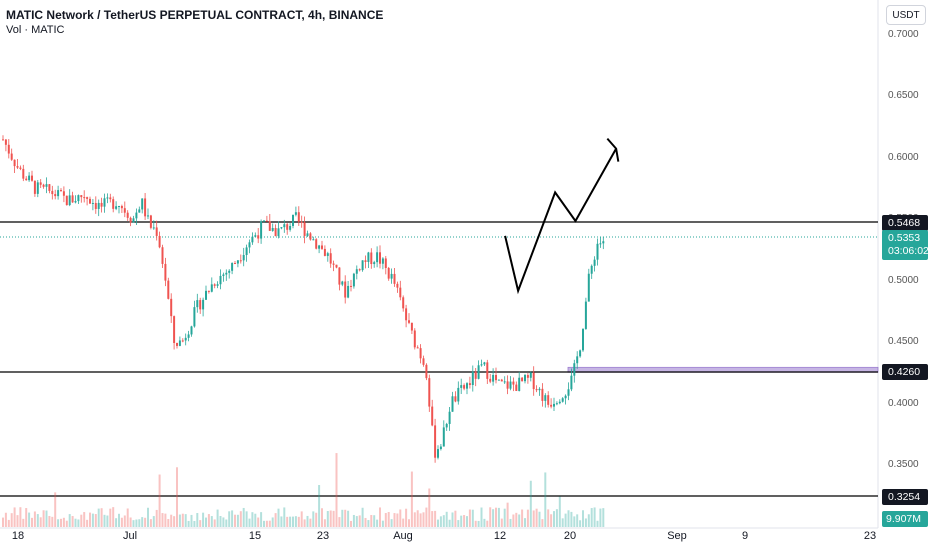  What do you see at coordinates (904, 238) in the screenshot?
I see `current-price-value: 0.5353` at bounding box center [904, 238].